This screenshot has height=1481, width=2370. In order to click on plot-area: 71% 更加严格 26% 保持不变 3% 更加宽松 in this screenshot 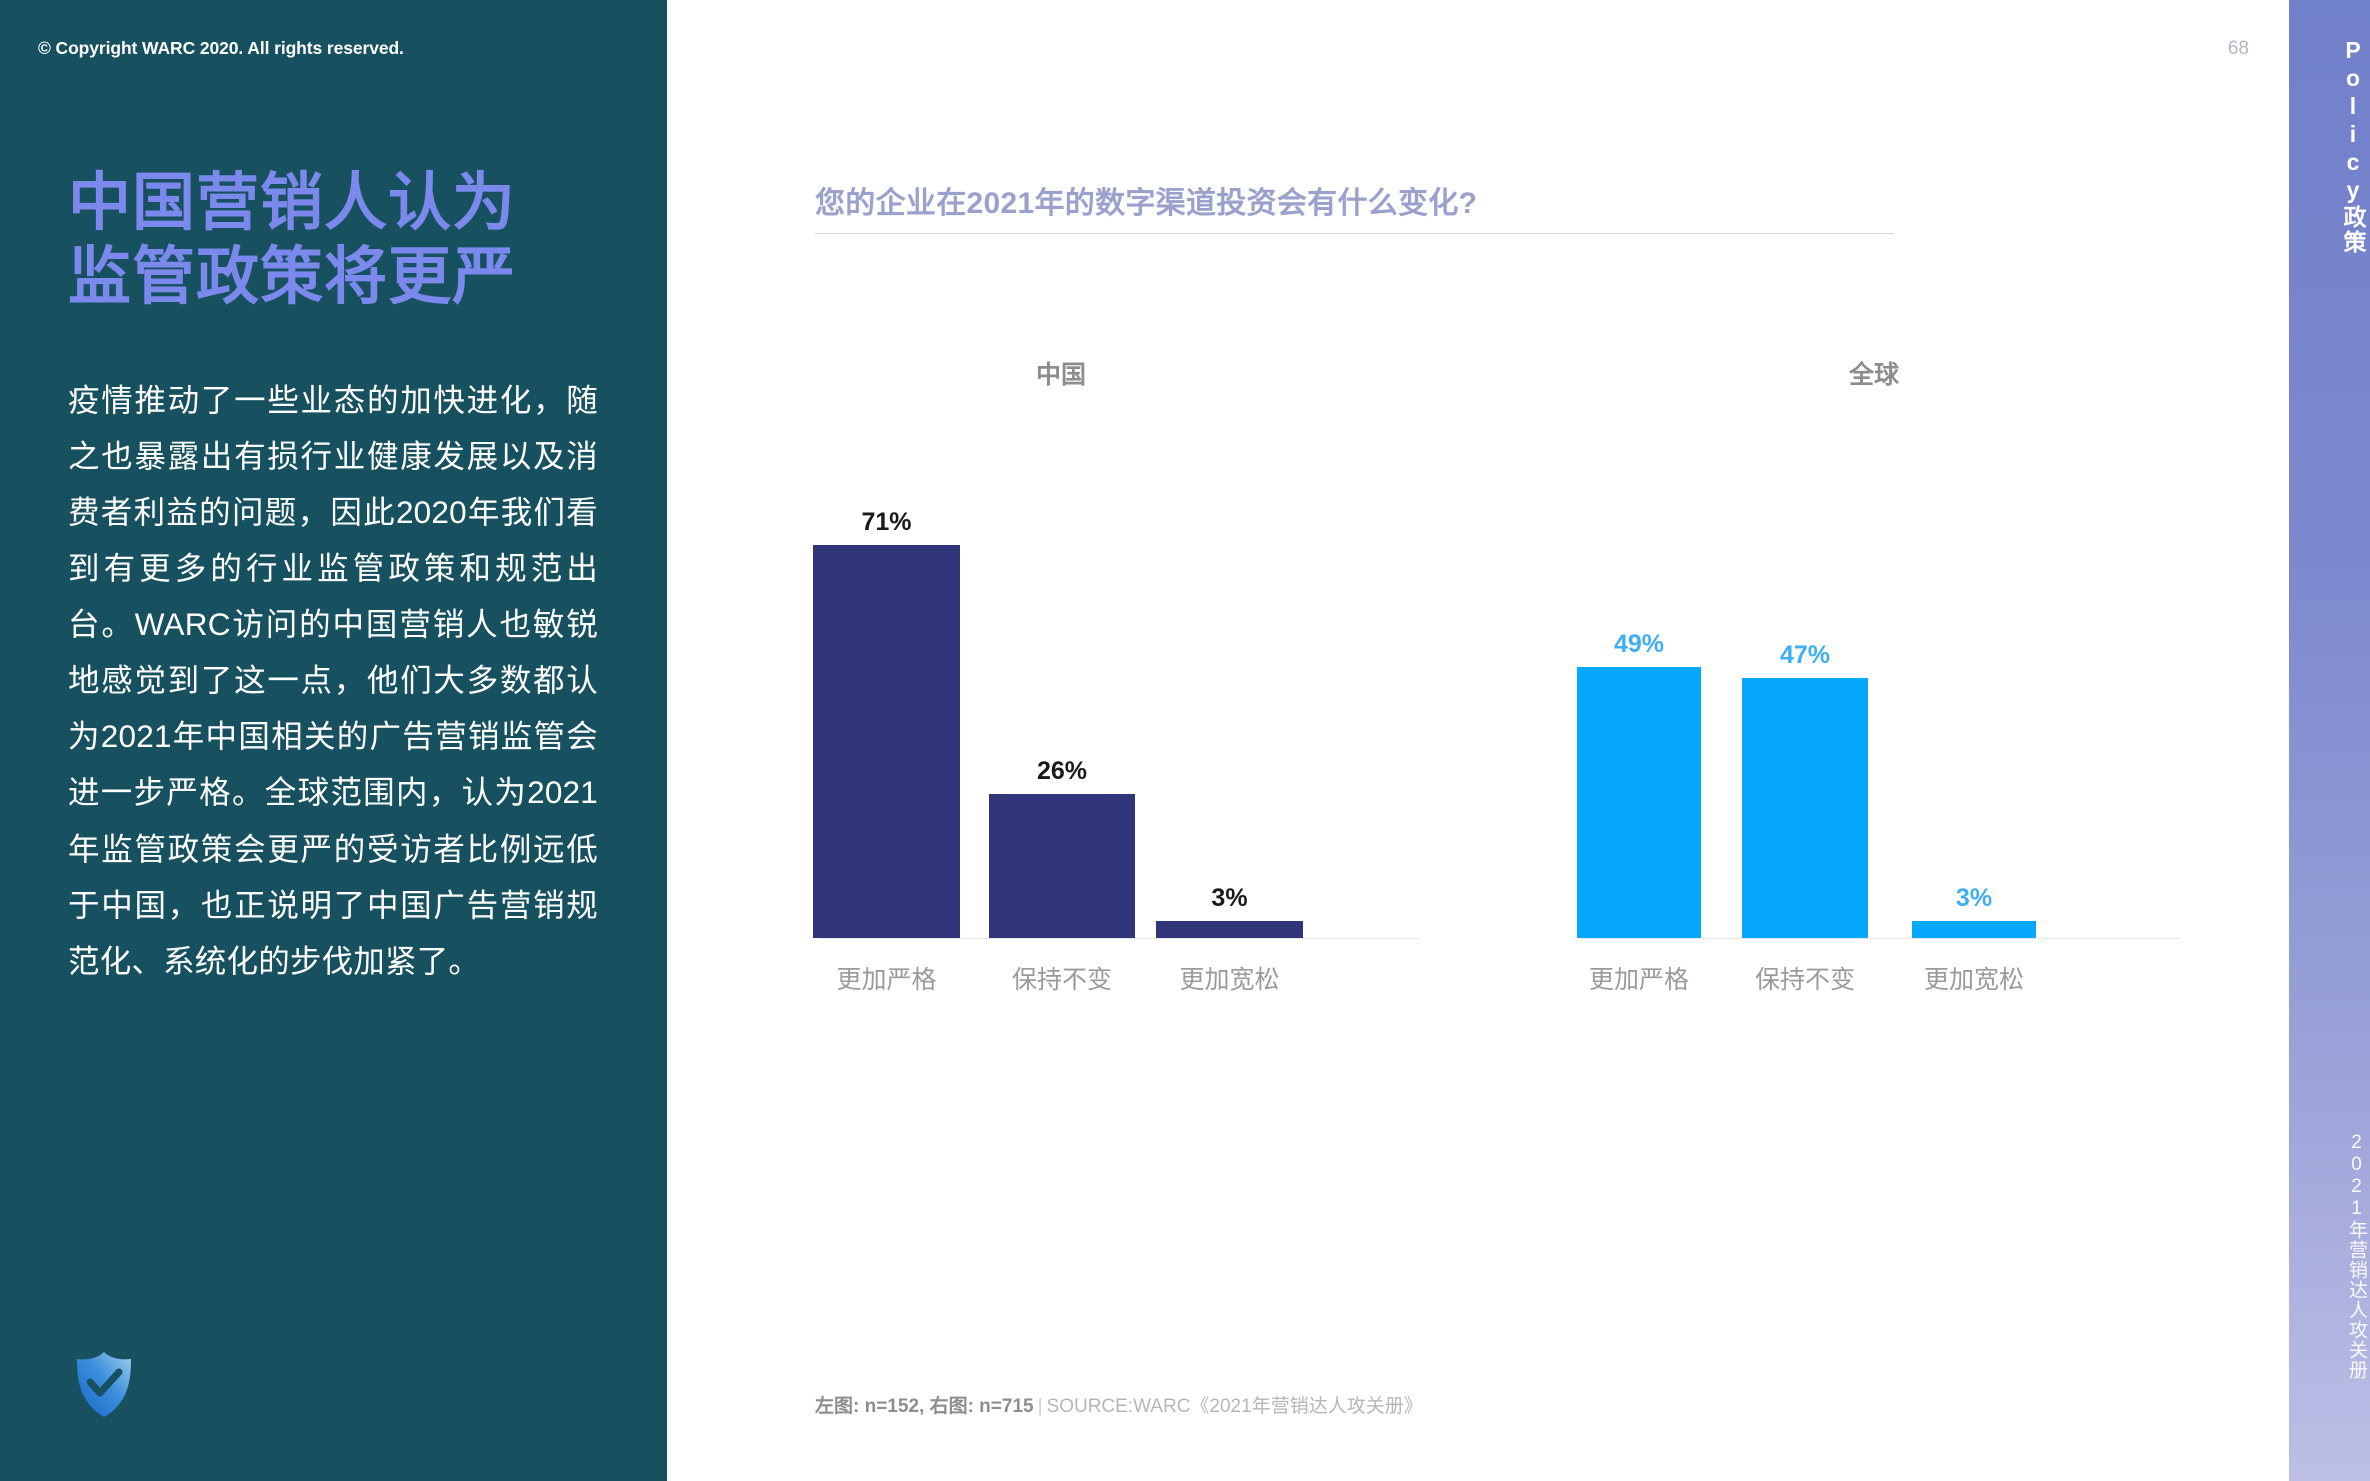, I will do `click(1116, 717)`.